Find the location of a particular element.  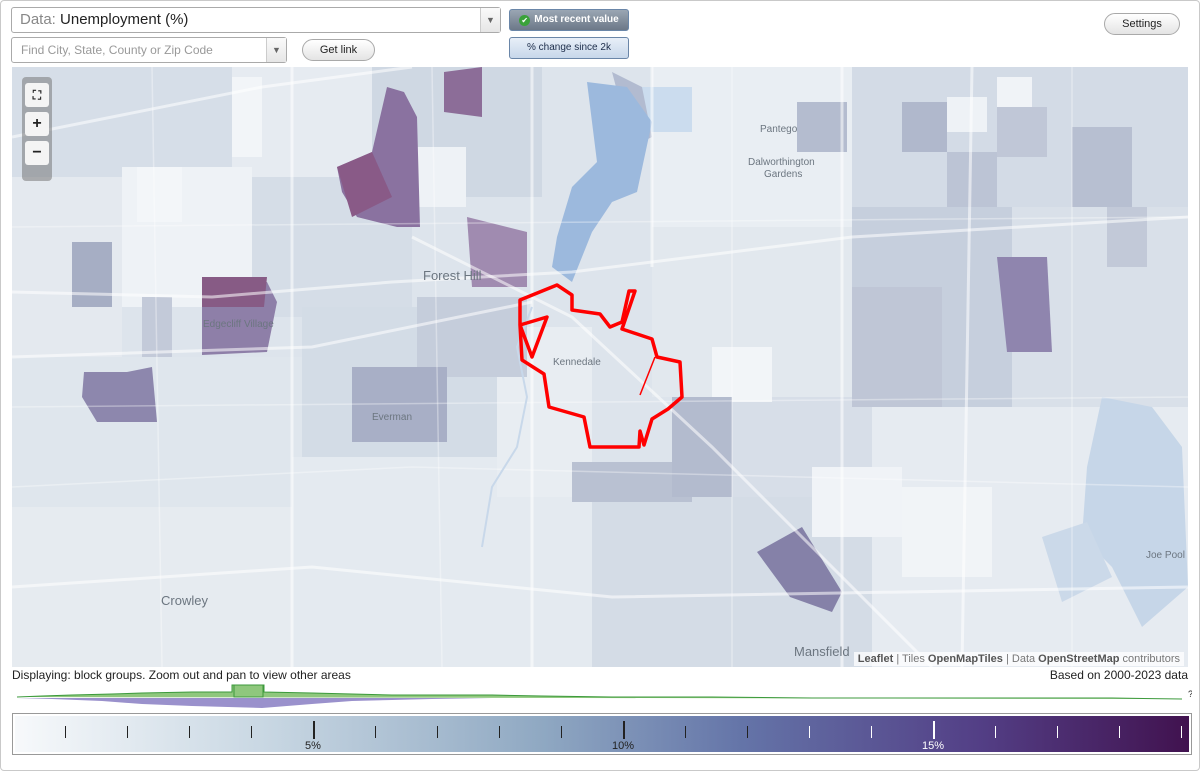

map-label-joe-pool: Joe Pool L is located at coordinates (1167, 555).